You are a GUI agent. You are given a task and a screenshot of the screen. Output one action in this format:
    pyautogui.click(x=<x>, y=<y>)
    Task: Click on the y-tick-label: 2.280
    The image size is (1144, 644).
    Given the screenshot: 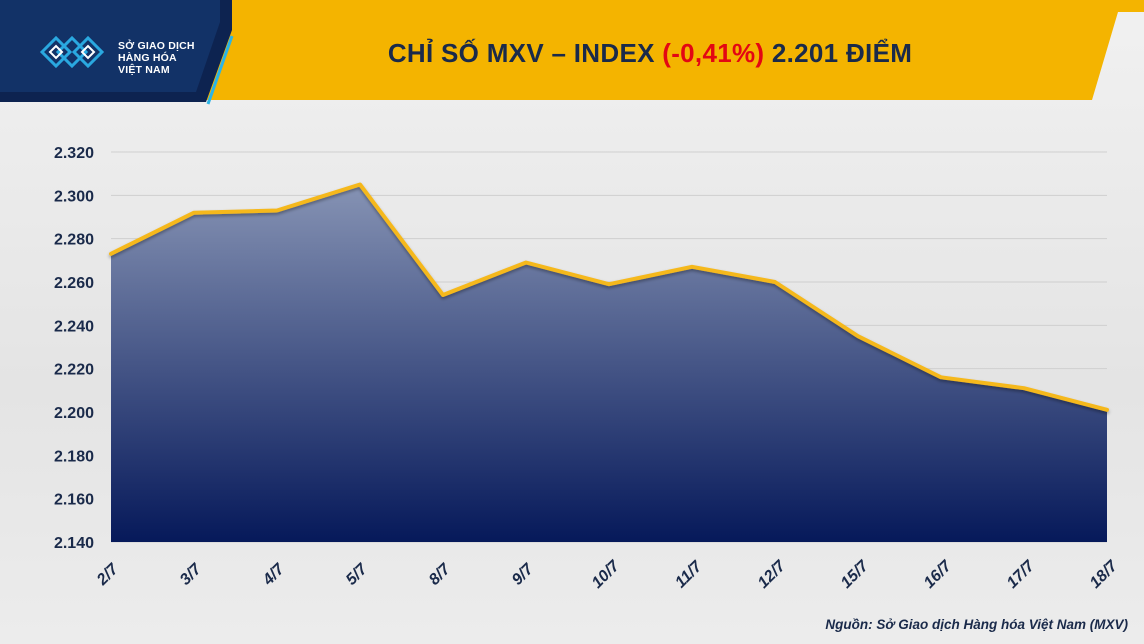 What is the action you would take?
    pyautogui.click(x=74, y=240)
    